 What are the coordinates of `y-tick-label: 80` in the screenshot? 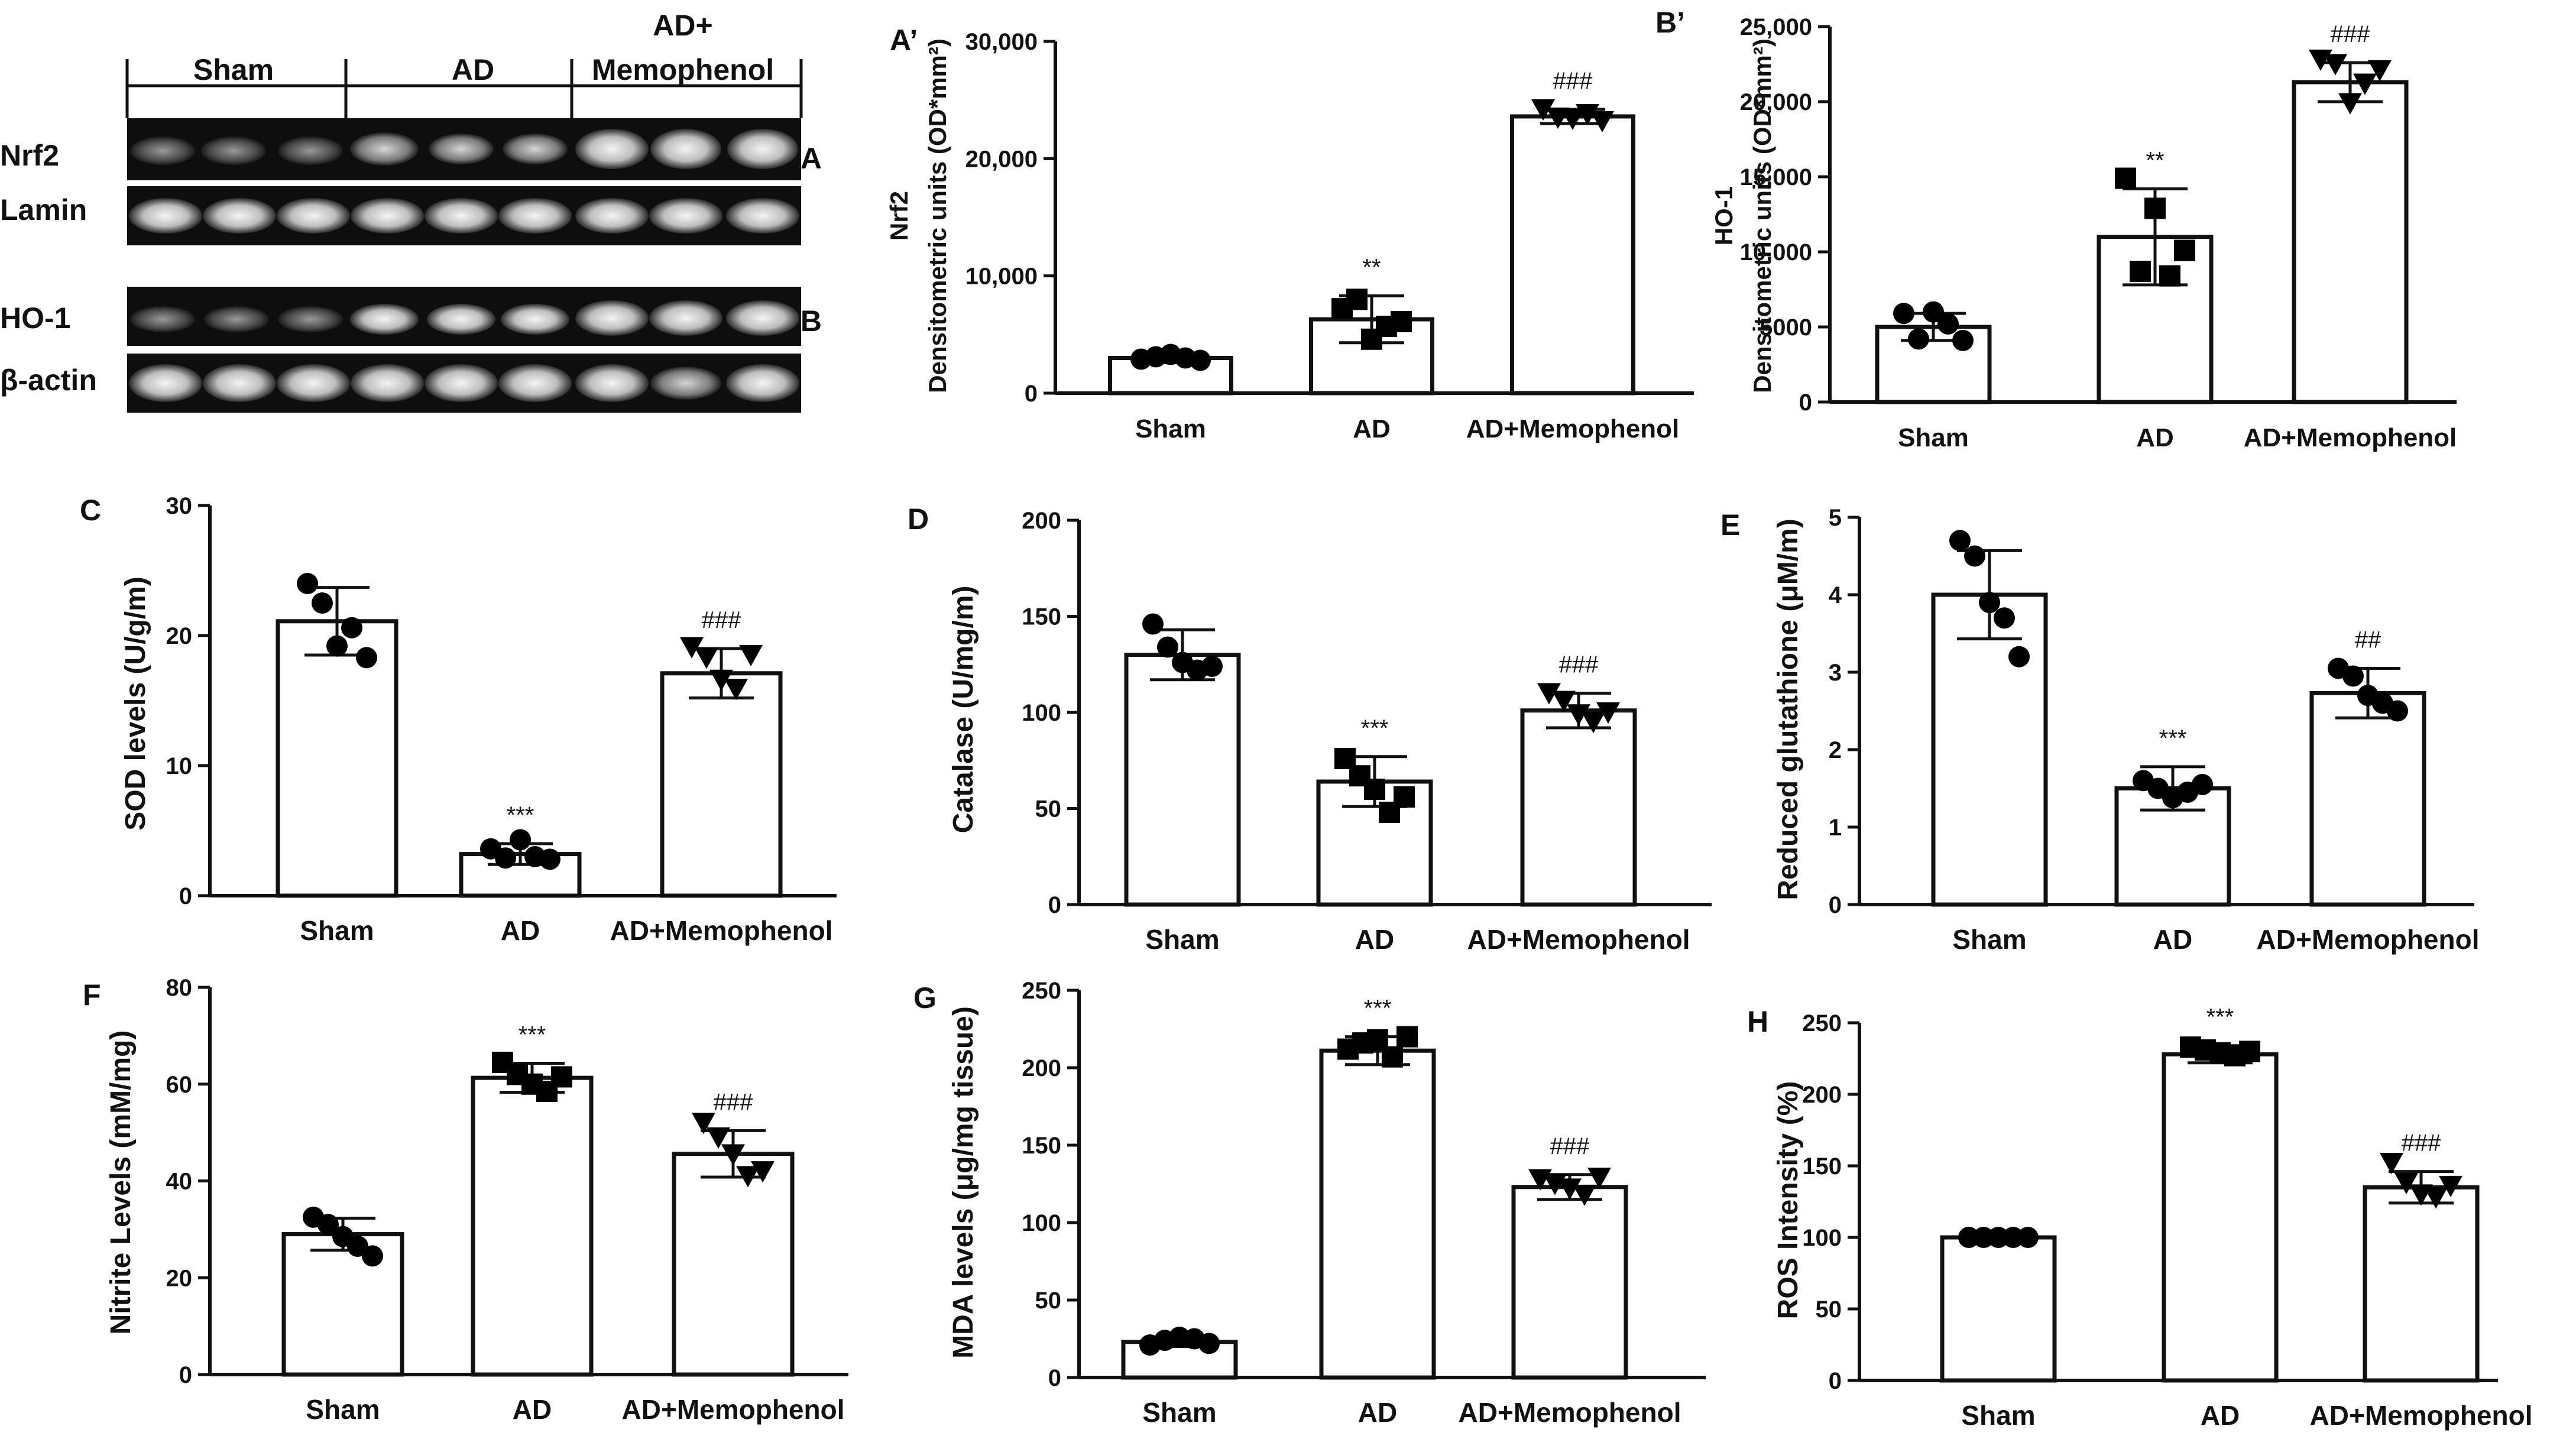 It's located at (179, 988).